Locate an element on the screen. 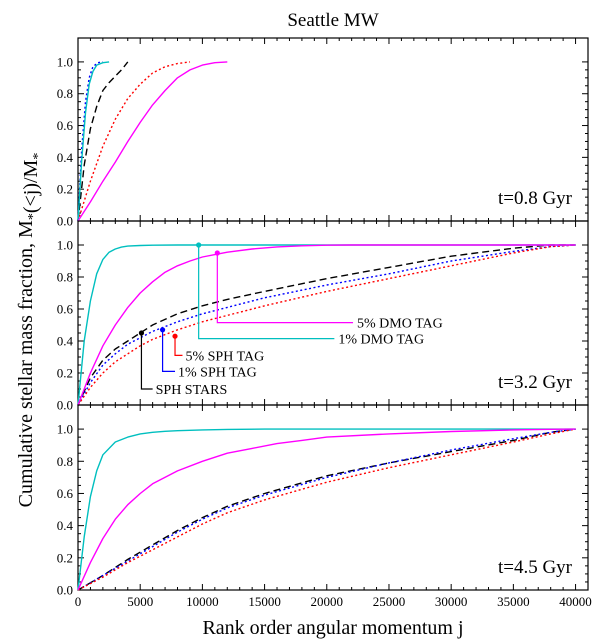 The width and height of the screenshot is (610, 644). annotation-1-dmo-tag: 1% DMO TAG is located at coordinates (310, 295).